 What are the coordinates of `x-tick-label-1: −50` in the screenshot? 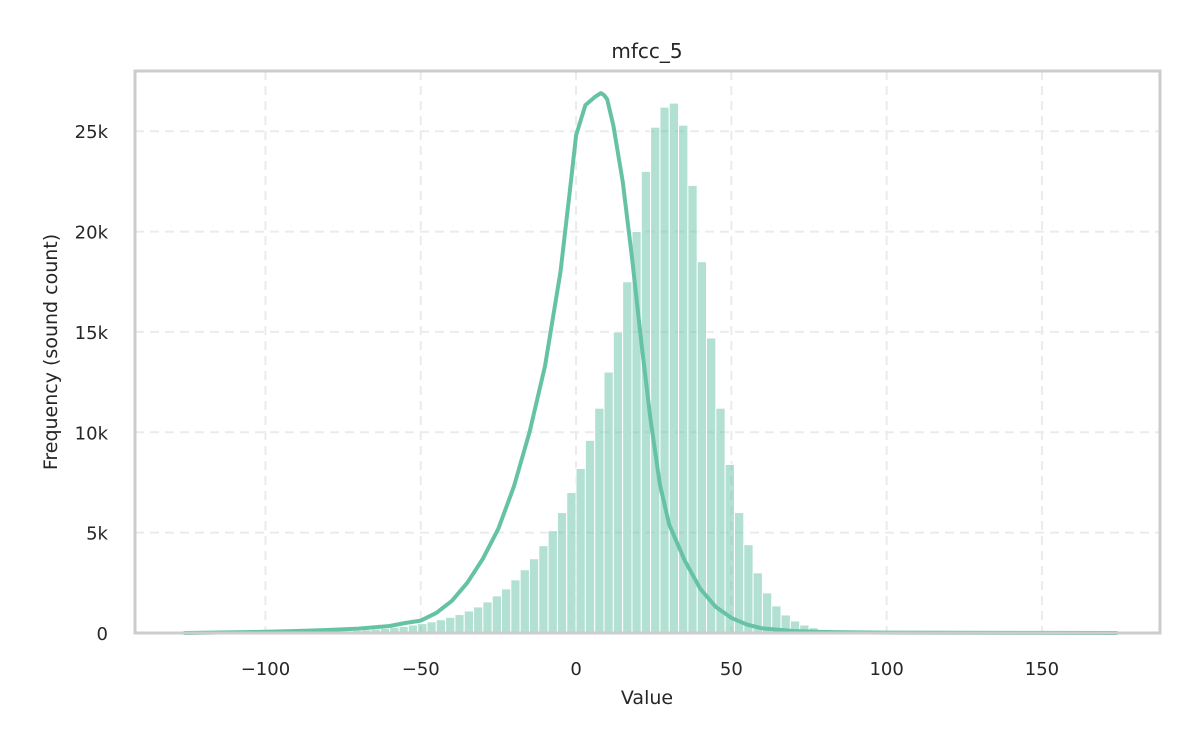 It's located at (421, 669).